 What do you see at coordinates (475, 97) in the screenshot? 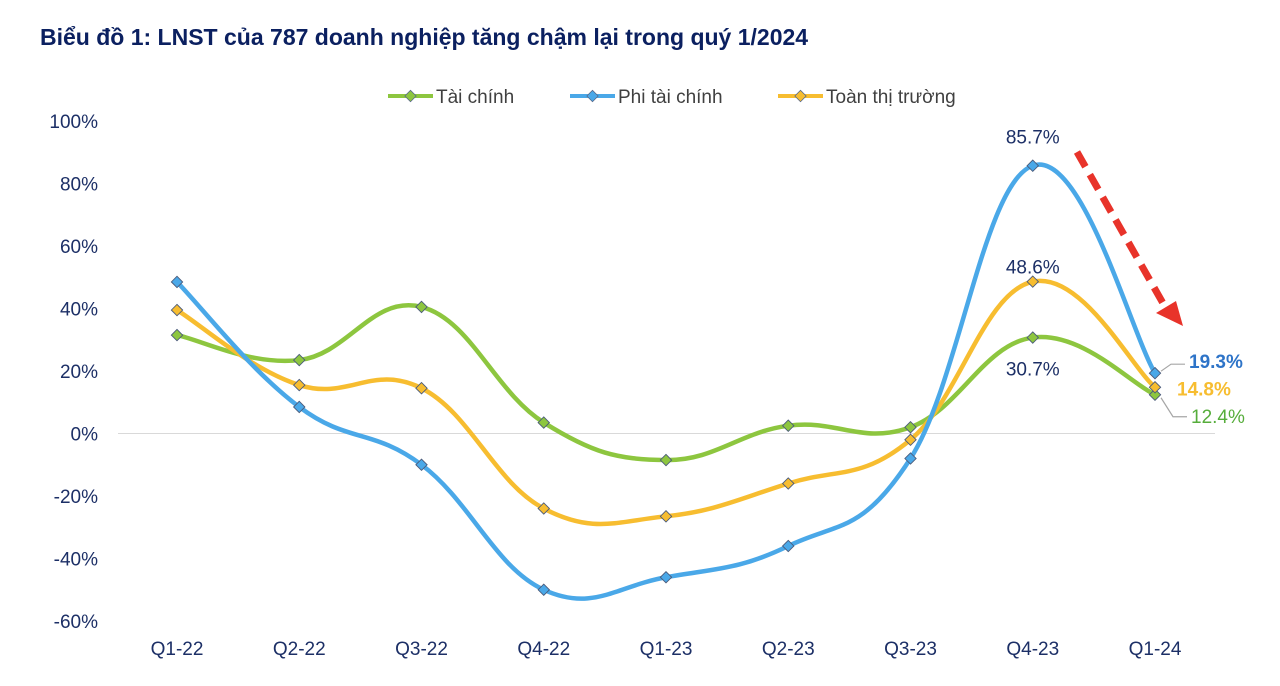
I see `legend-label: Tài chính` at bounding box center [475, 97].